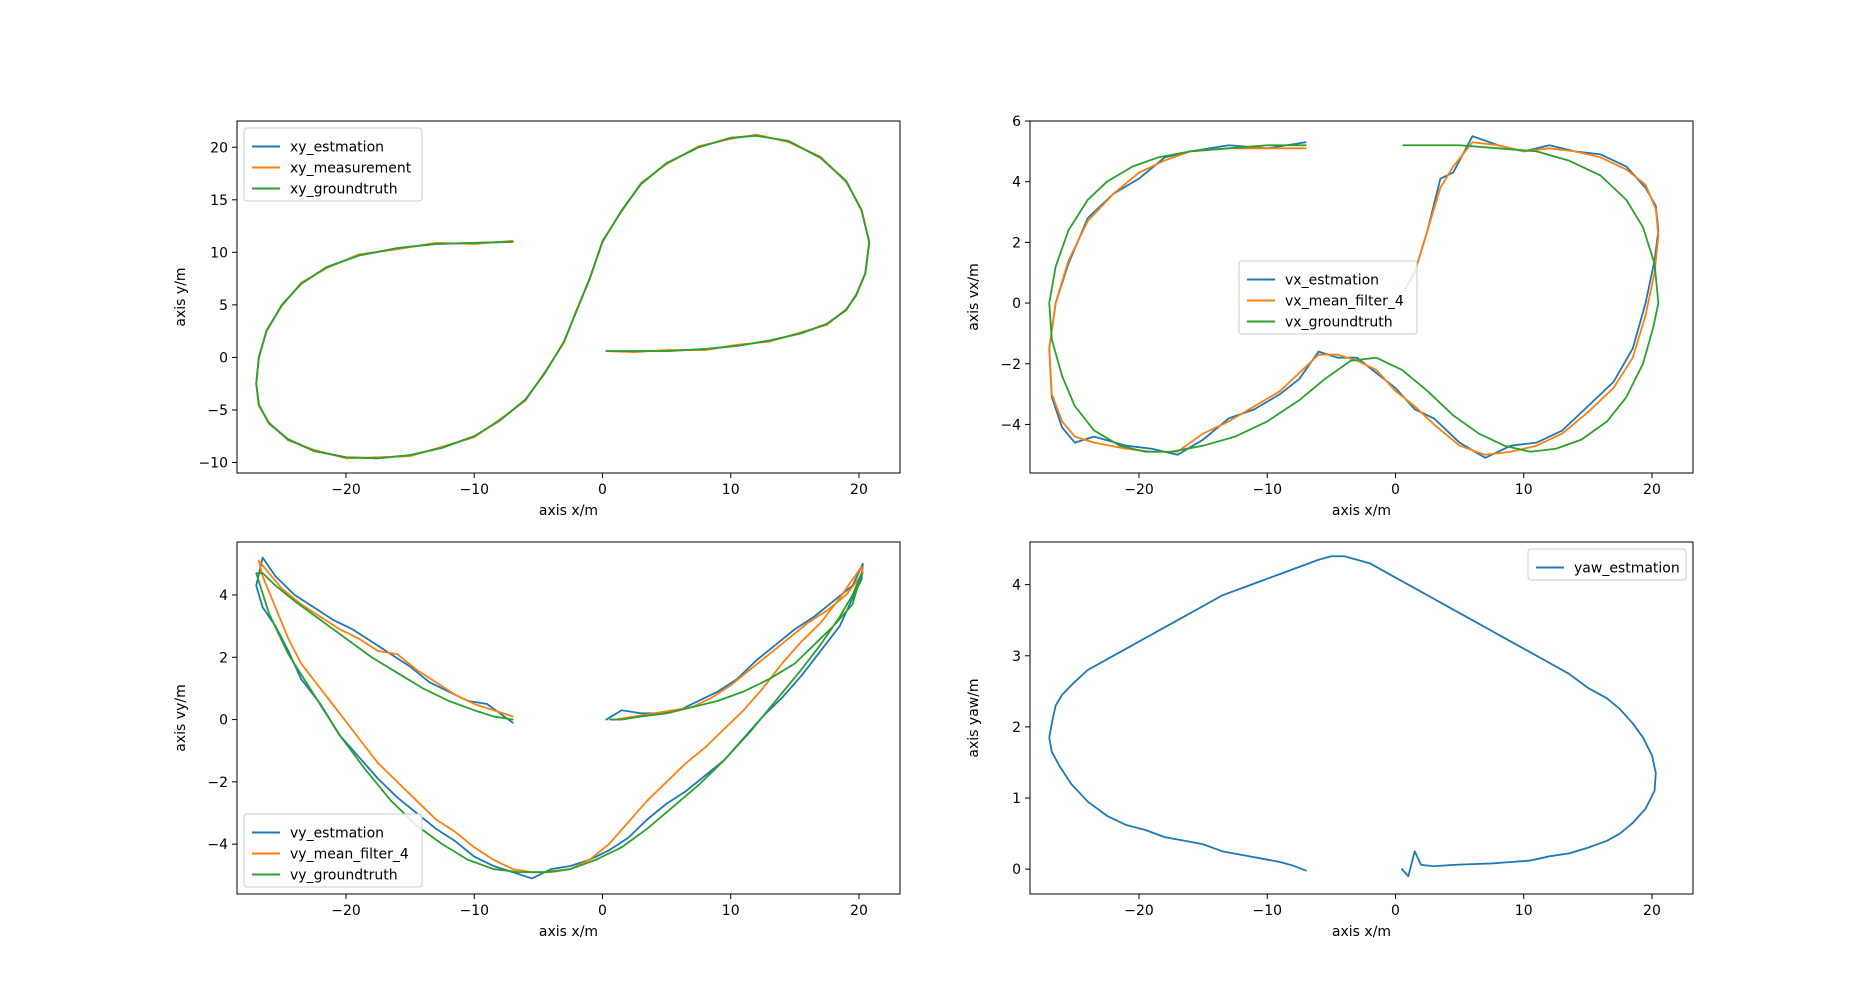 This screenshot has width=1853, height=989. I want to click on legend-label: vy_groundtruth, so click(344, 876).